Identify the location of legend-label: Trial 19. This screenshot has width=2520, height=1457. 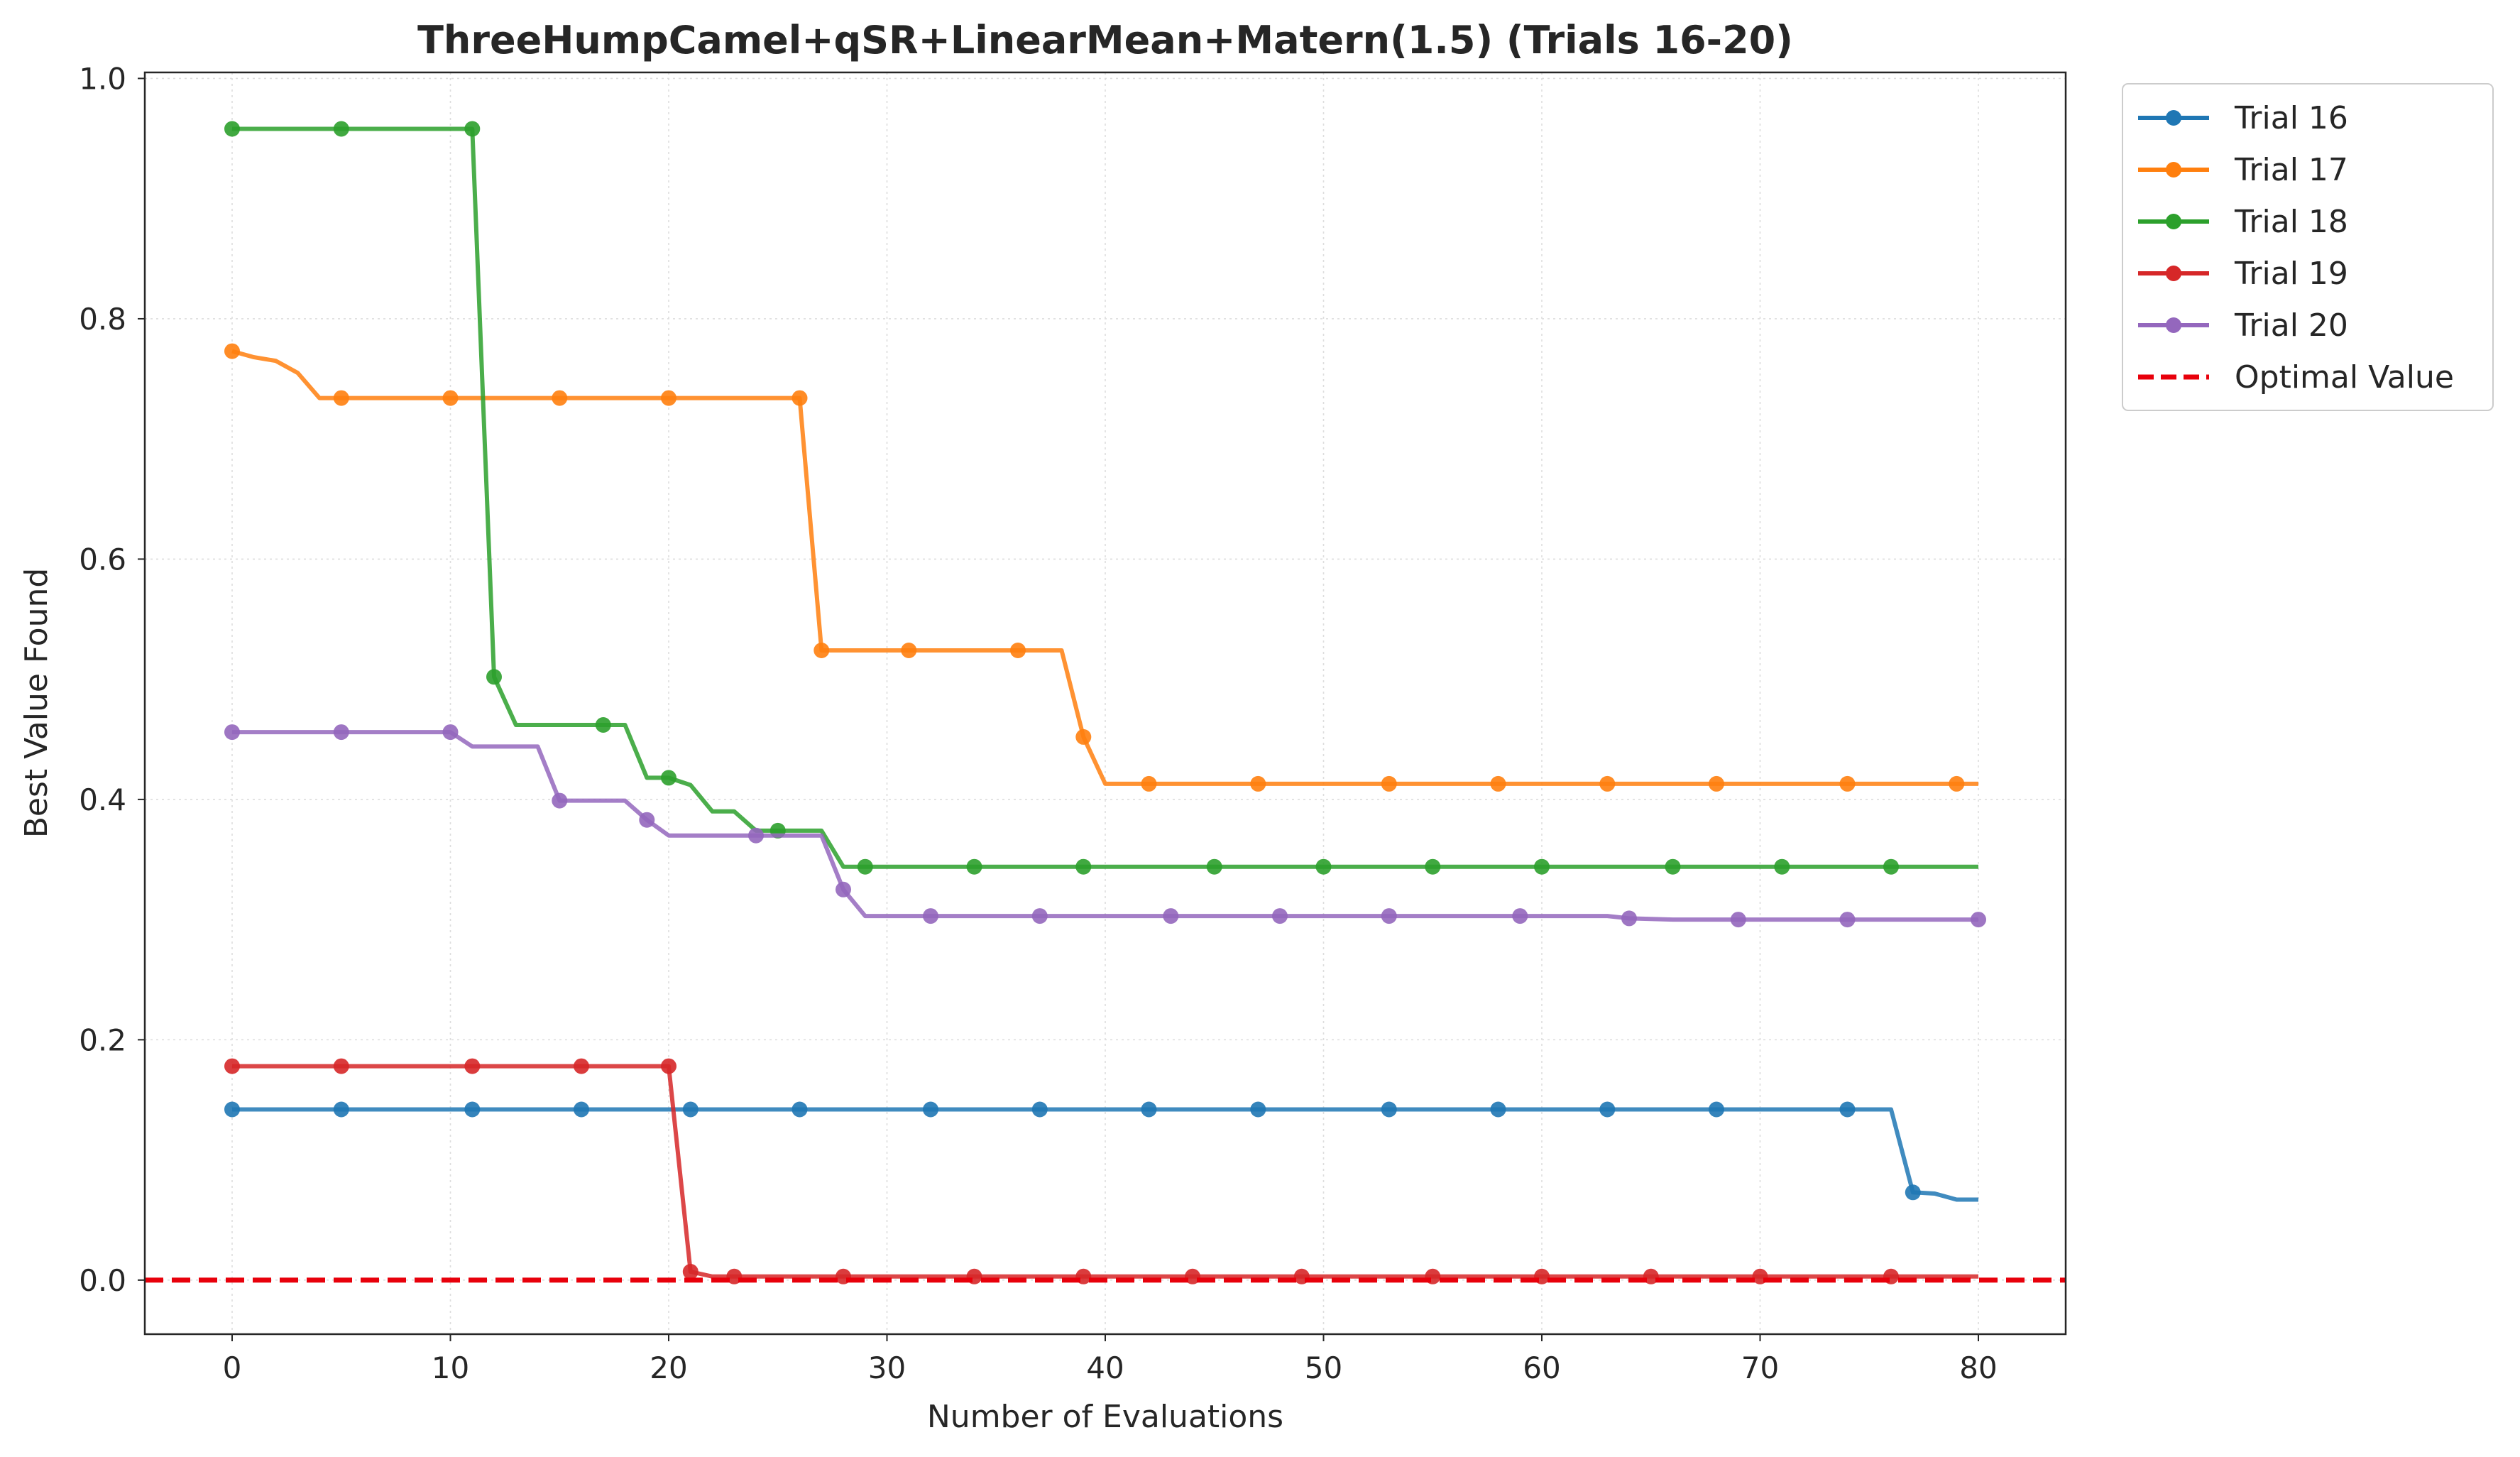
(2291, 274).